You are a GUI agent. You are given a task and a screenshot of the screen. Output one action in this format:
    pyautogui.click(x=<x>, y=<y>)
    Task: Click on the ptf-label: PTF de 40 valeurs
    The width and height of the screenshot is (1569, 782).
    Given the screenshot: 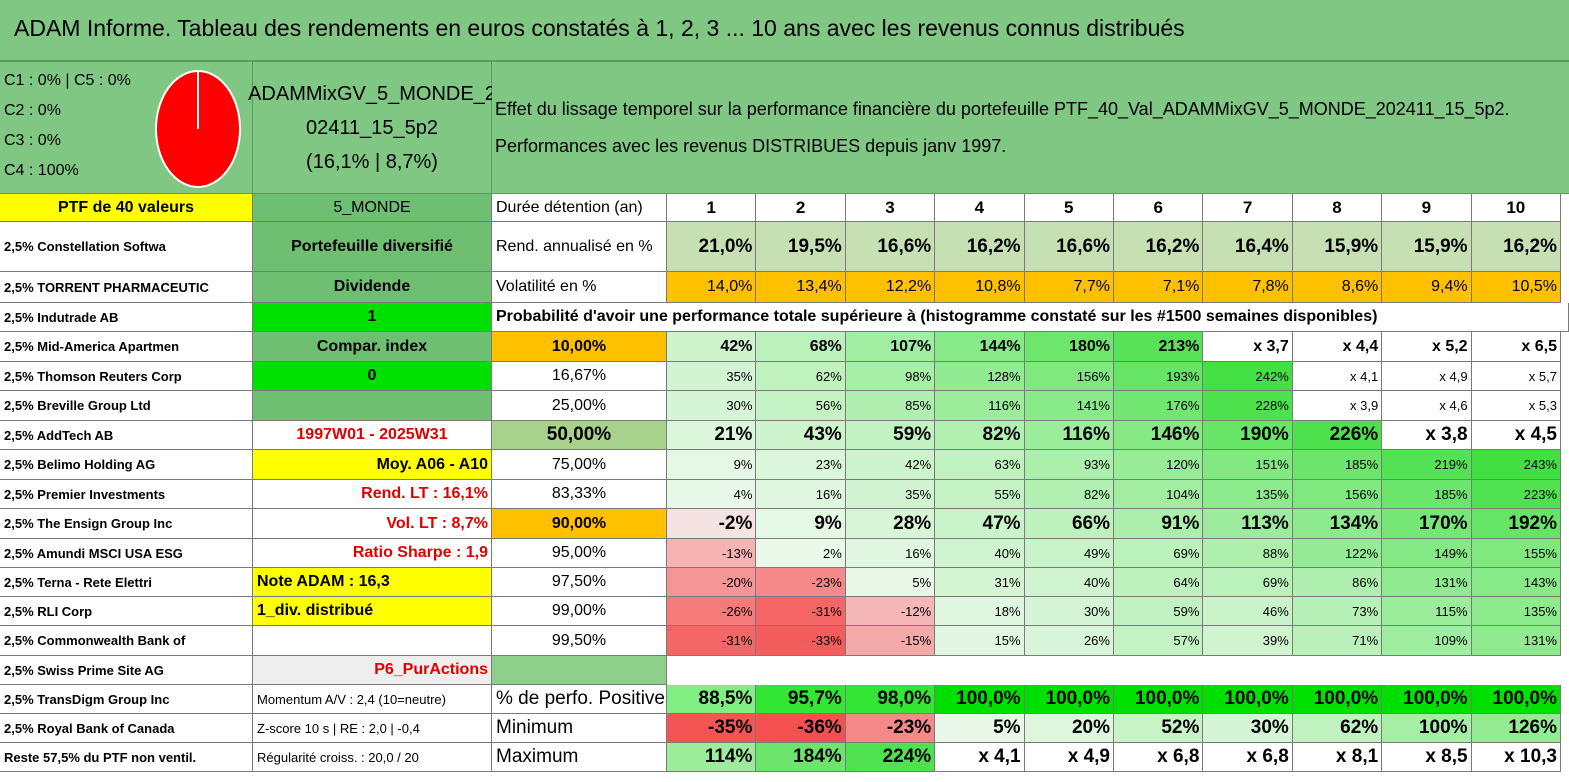 What is the action you would take?
    pyautogui.click(x=126, y=208)
    